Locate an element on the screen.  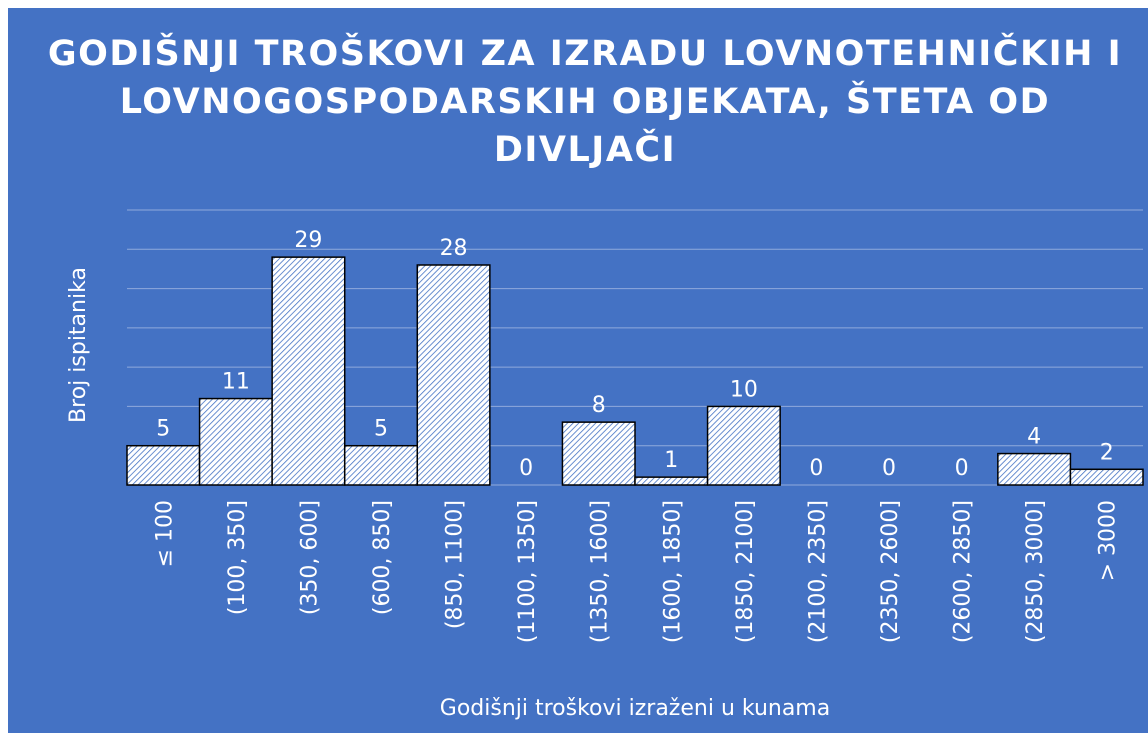
x-tick-label: > 3000 is located at coordinates (1108, 540).